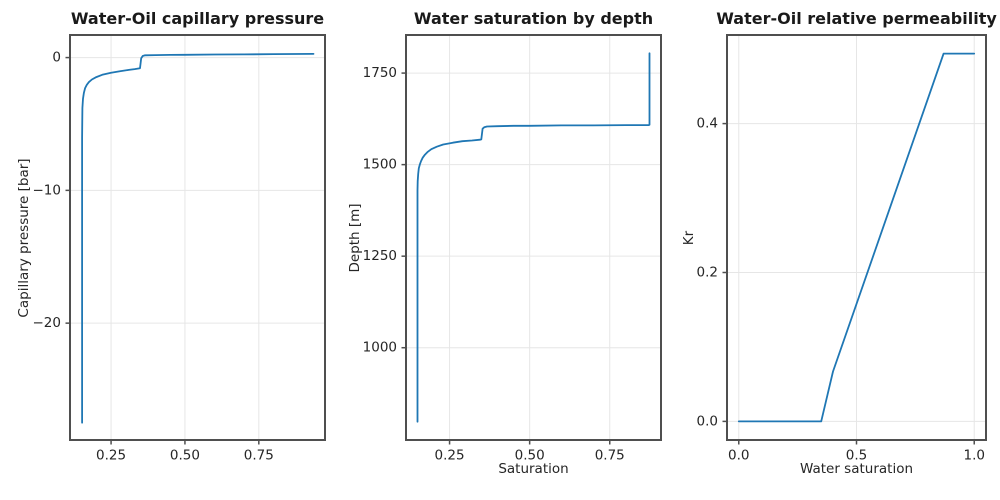 The image size is (1000, 500). I want to click on x-tick-label: 1.0, so click(973, 456).